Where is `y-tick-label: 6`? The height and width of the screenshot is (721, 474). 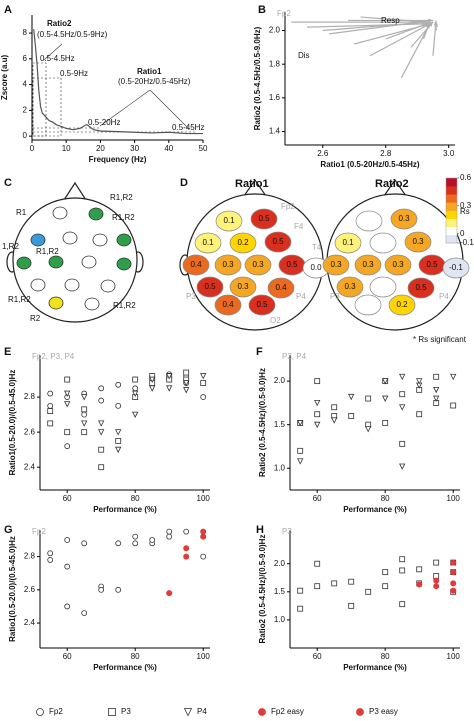
y-tick-label: 6 is located at coordinates (25, 58).